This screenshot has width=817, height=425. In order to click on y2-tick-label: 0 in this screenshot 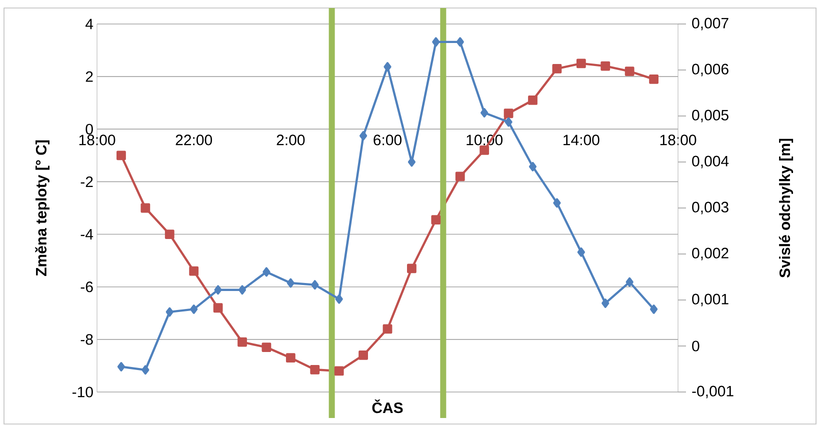, I will do `click(696, 346)`.